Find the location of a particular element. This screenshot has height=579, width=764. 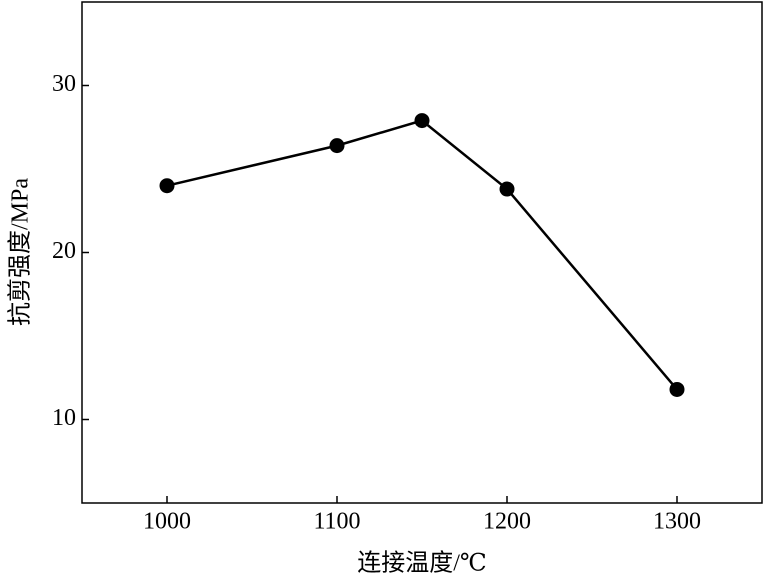

x-tick-label: 1100 is located at coordinates (336, 522).